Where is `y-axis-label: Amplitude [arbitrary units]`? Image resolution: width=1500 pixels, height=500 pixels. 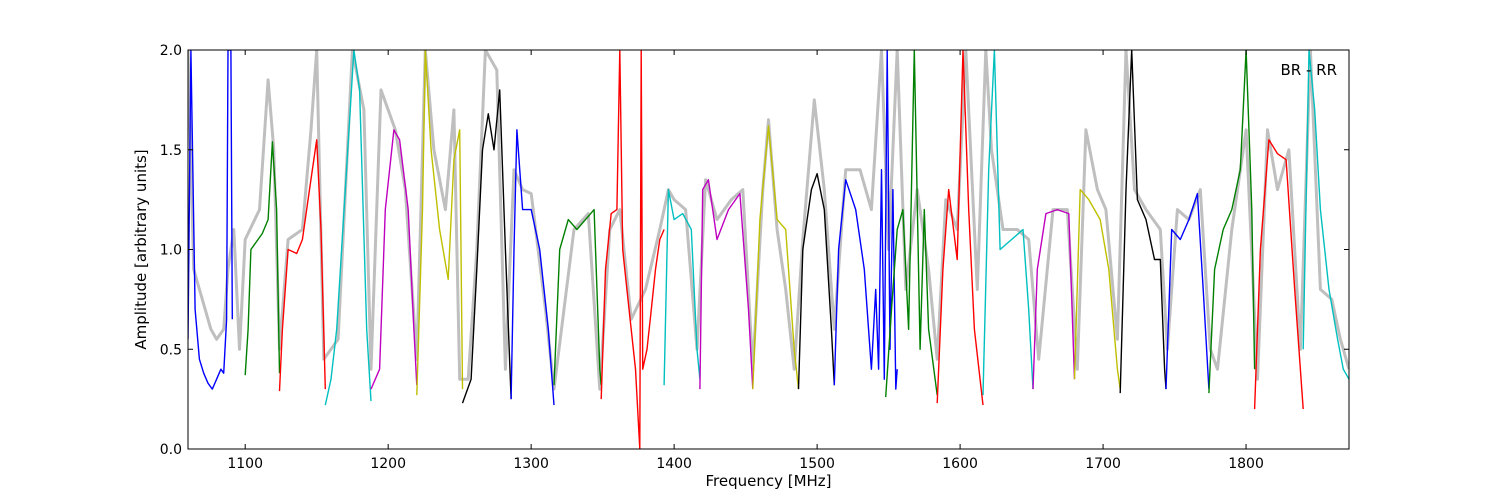
y-axis-label: Amplitude [arbitrary units] is located at coordinates (141, 249).